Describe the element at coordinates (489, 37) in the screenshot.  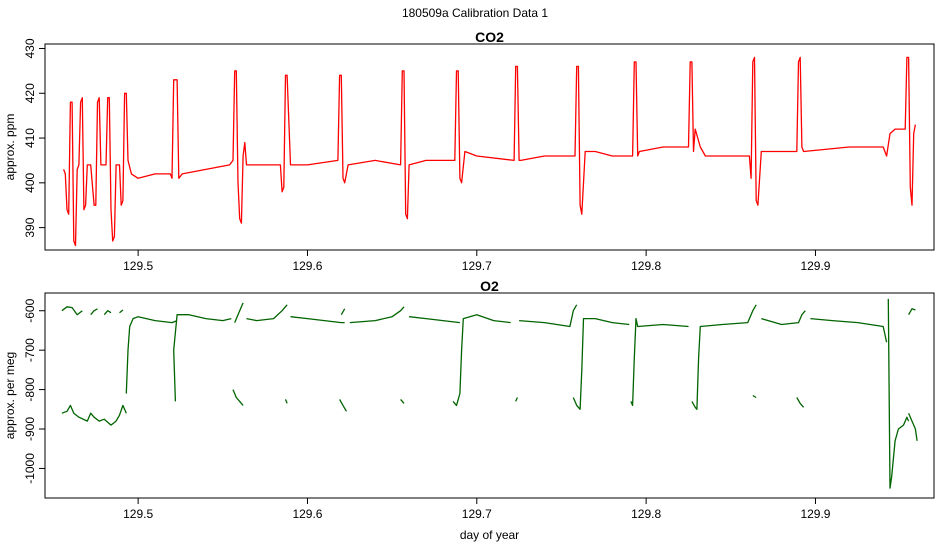
I see `co2-chart-title: CO2` at that location.